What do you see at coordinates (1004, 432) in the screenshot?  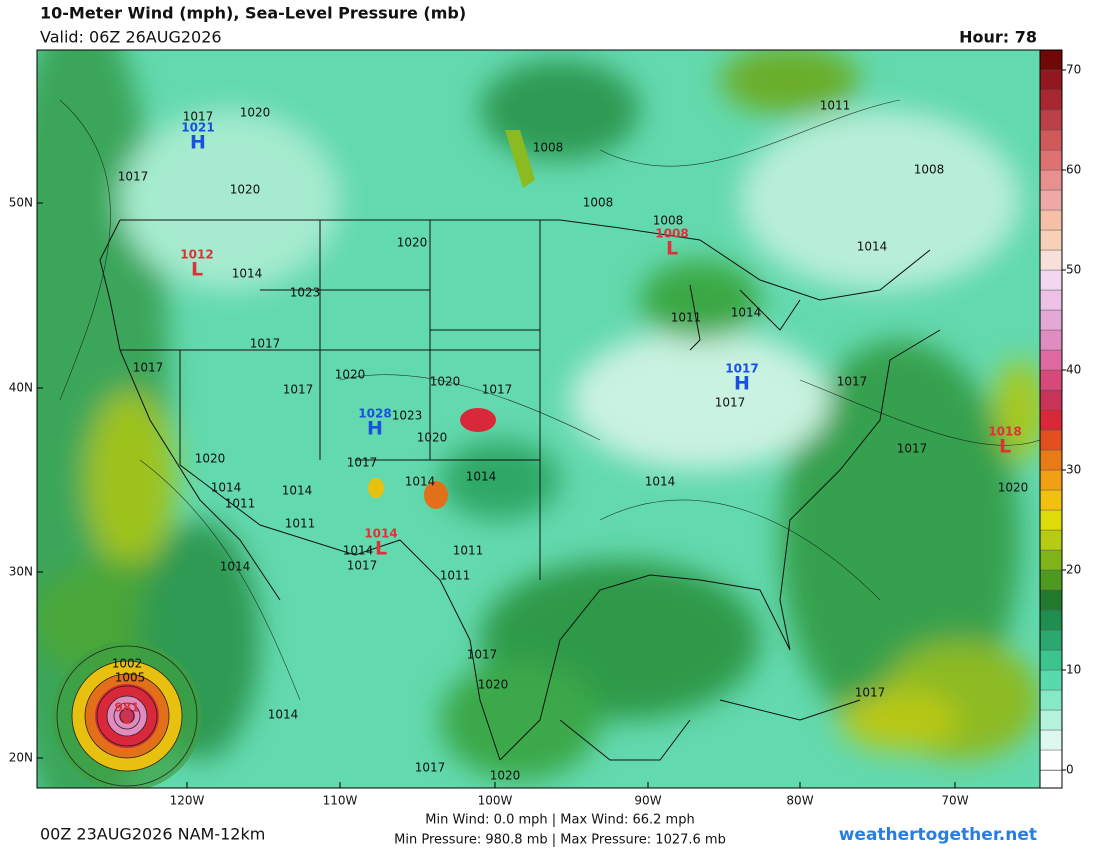 I see `center-value: 1018` at bounding box center [1004, 432].